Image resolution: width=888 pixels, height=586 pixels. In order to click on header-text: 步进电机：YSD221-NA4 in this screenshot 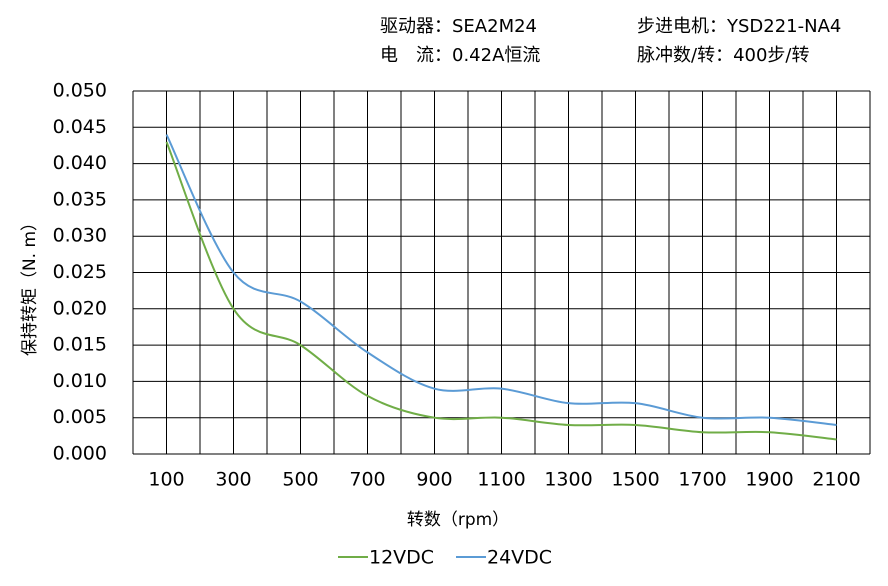, I will do `click(739, 26)`.